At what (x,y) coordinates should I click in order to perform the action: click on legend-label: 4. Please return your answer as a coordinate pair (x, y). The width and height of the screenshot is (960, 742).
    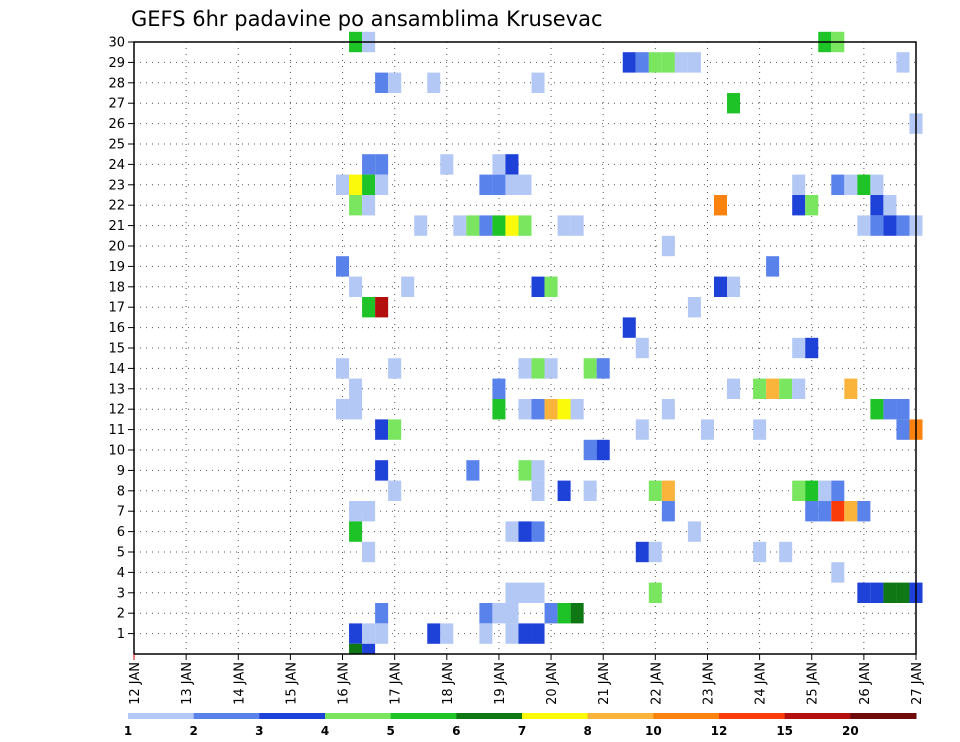
    Looking at the image, I should click on (325, 731).